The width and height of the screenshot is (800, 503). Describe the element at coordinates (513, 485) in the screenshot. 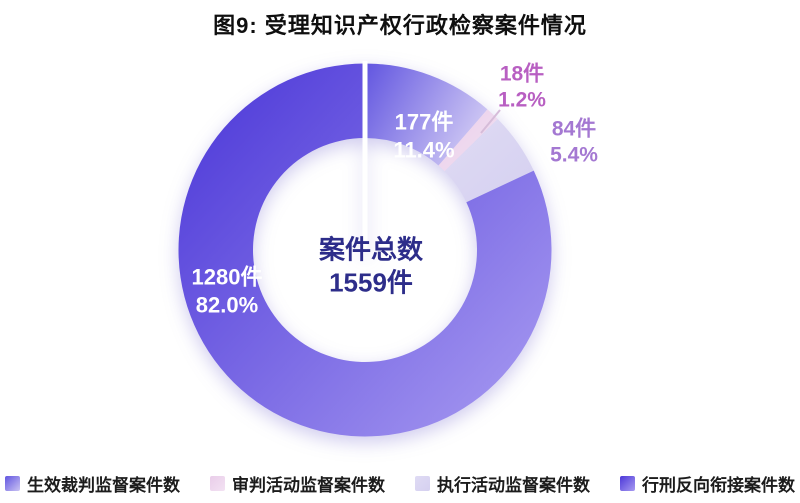

I see `legend-label: 执行活动监督案件数` at that location.